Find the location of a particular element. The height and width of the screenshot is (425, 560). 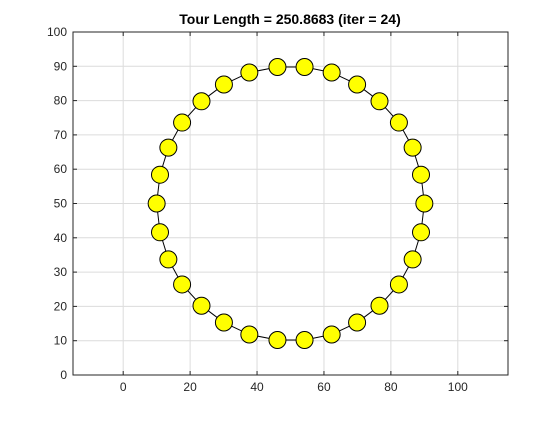

y-tick-label: 60 is located at coordinates (61, 169).